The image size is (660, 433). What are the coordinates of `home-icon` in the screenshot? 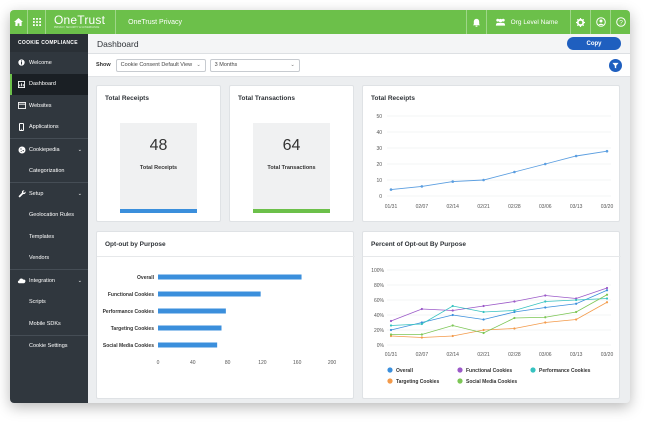 It's located at (18, 22).